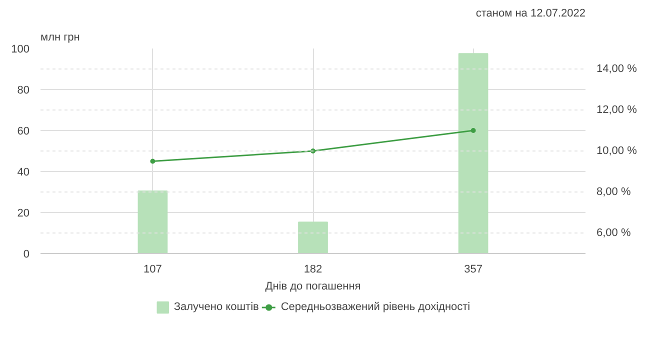  I want to click on y-tick-label: 20, so click(23, 214).